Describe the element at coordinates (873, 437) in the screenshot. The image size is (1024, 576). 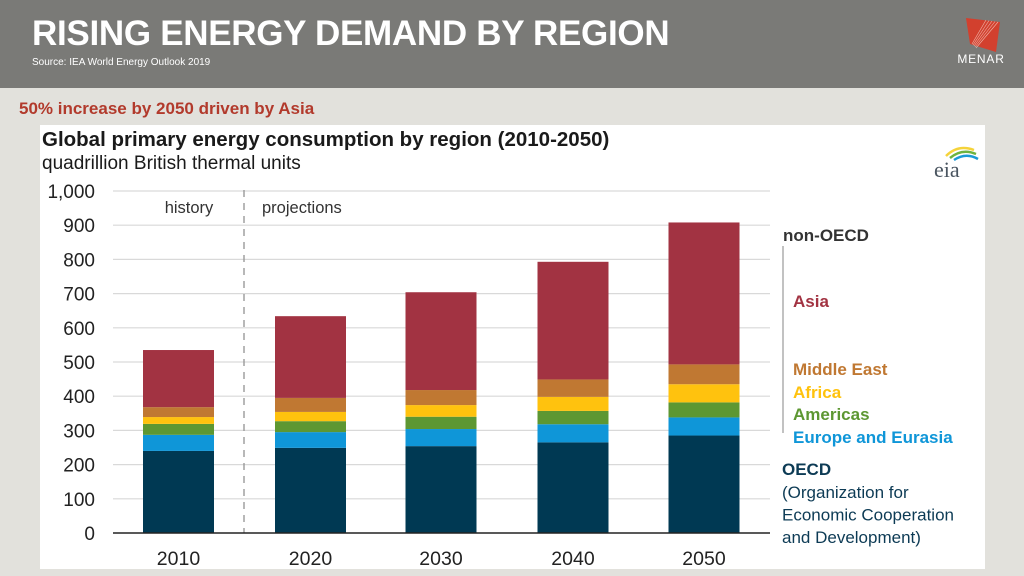
I see `legend-item-europe-and-eurasia: Europe and Eurasia` at that location.